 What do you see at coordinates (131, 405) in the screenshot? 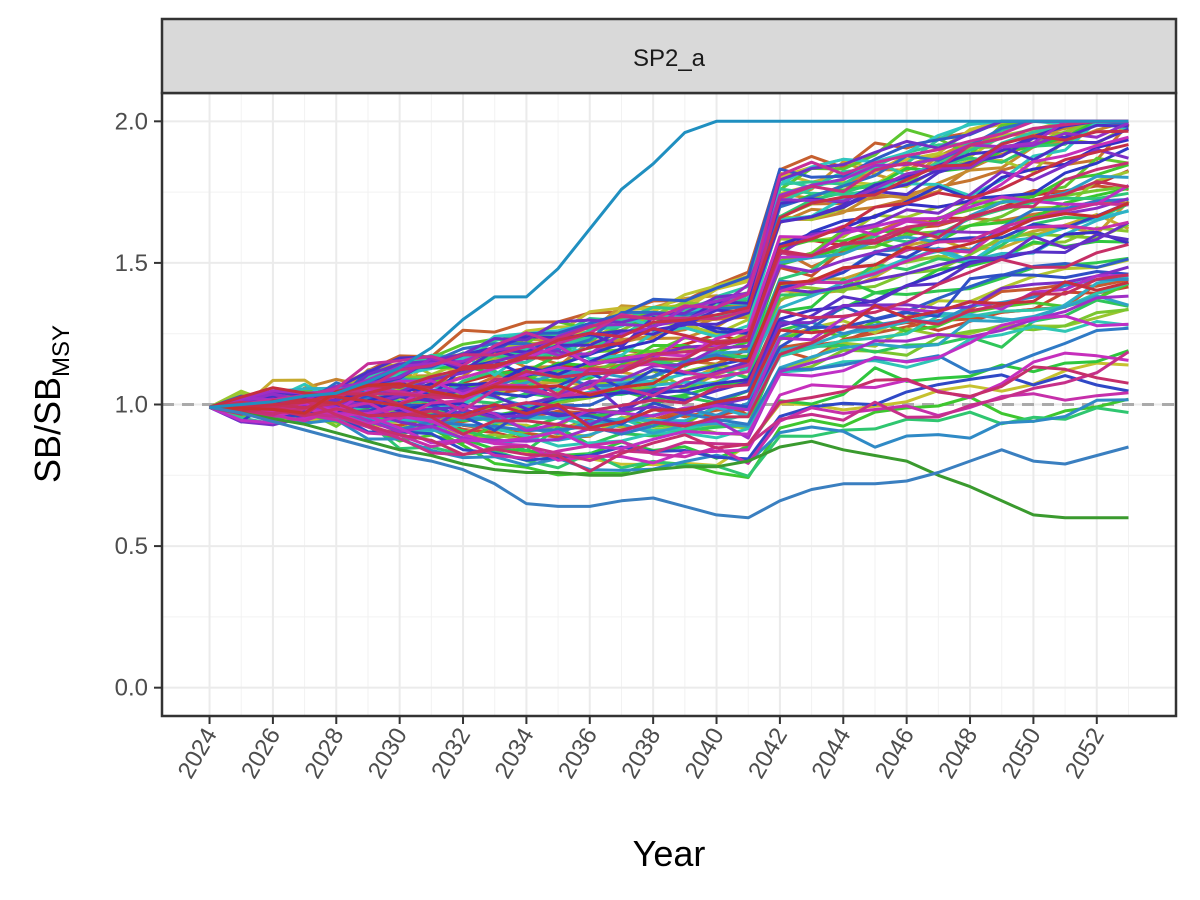
I see `y-tick-label: 1.0` at bounding box center [131, 405].